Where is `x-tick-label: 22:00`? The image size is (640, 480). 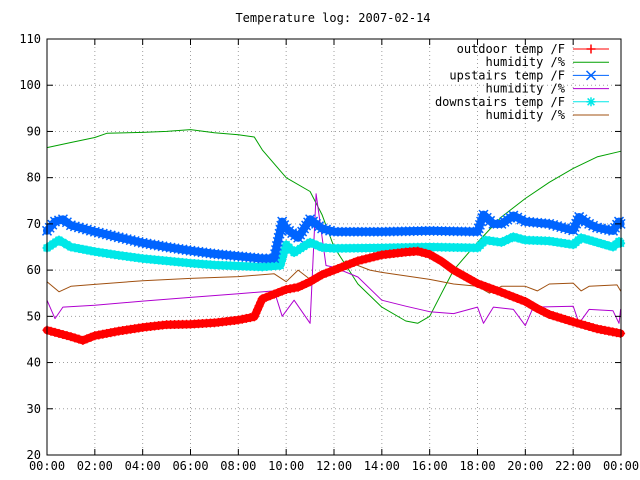
x-tick-label: 22:00 is located at coordinates (573, 466).